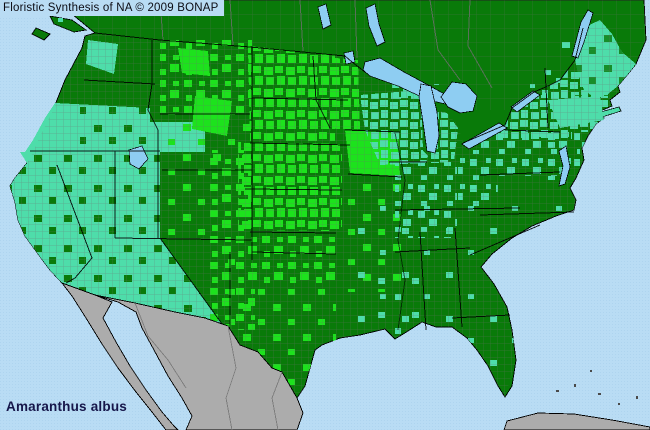 The width and height of the screenshot is (650, 430). Describe the element at coordinates (582, 34) in the screenshot. I see `st-lawrence` at that location.